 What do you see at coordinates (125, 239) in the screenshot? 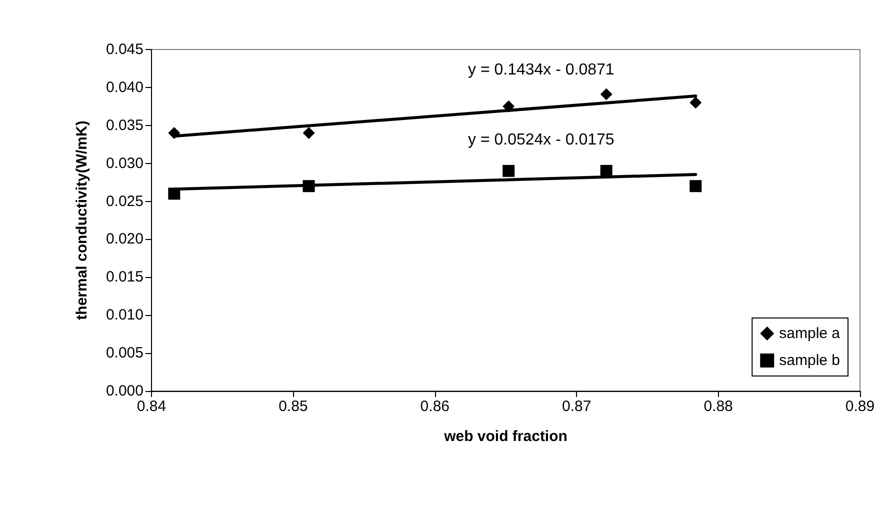
I see `y-tick-label: 0.020` at bounding box center [125, 239].